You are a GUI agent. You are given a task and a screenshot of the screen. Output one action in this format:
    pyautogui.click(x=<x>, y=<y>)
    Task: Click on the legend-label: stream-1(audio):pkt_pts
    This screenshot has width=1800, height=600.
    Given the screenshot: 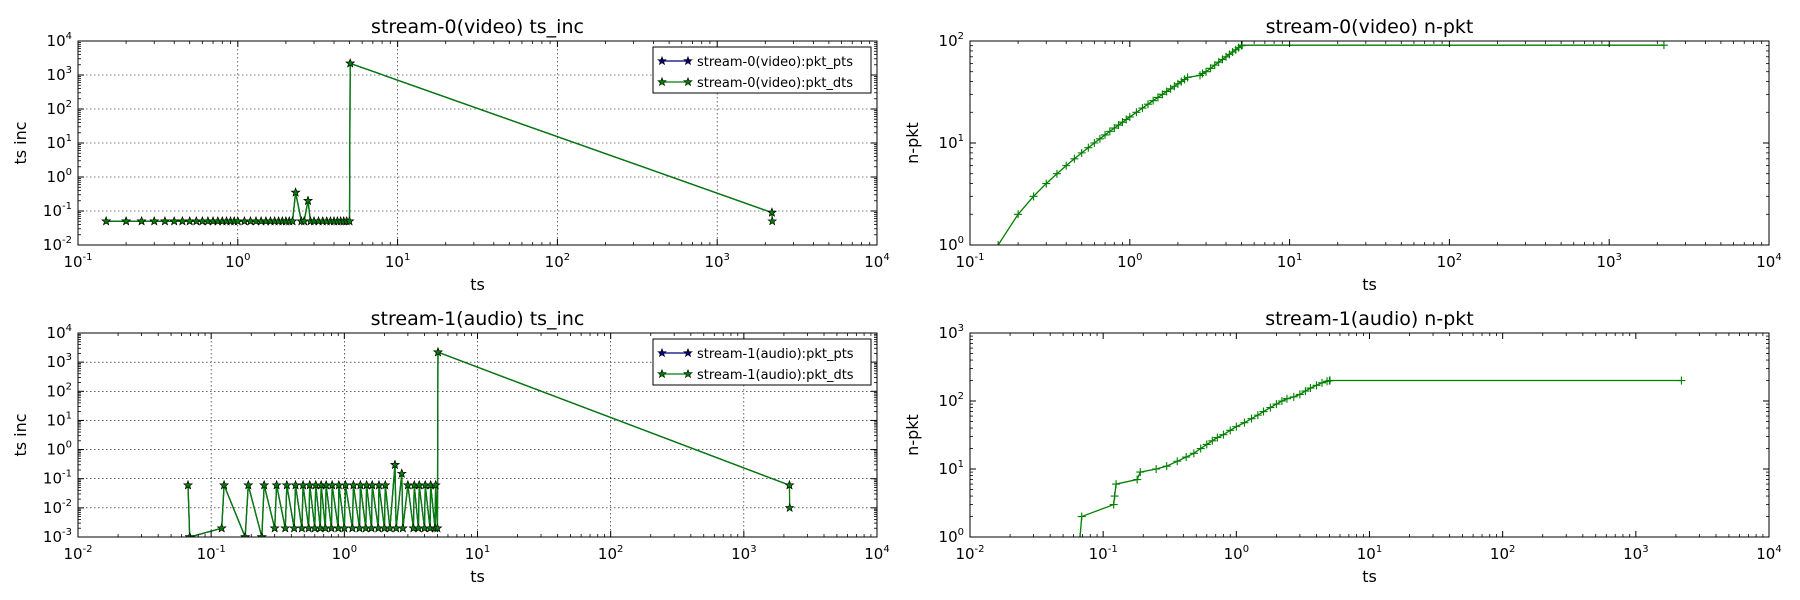 What is the action you would take?
    pyautogui.click(x=775, y=354)
    